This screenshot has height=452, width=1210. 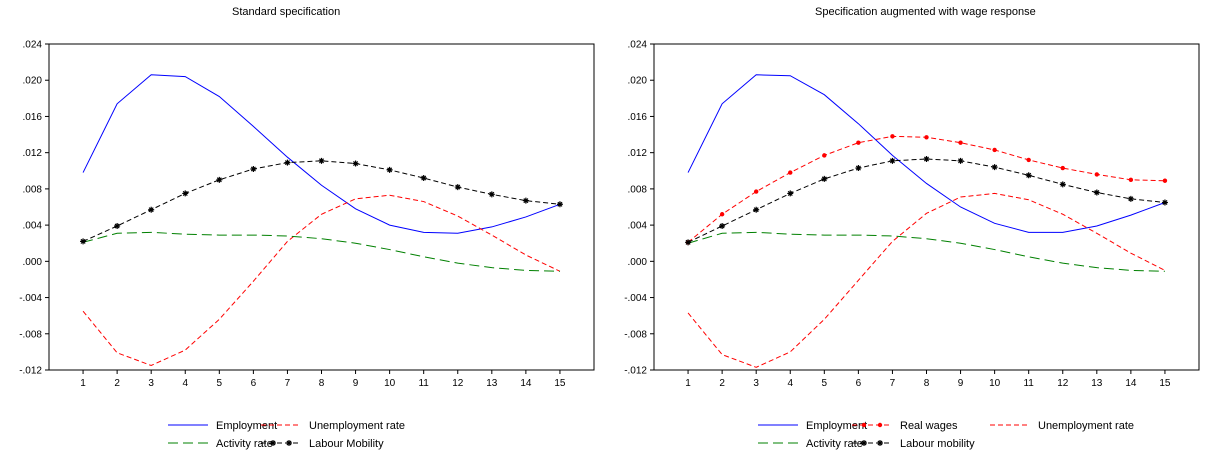 What do you see at coordinates (638, 153) in the screenshot?
I see `y-tick-label: .012` at bounding box center [638, 153].